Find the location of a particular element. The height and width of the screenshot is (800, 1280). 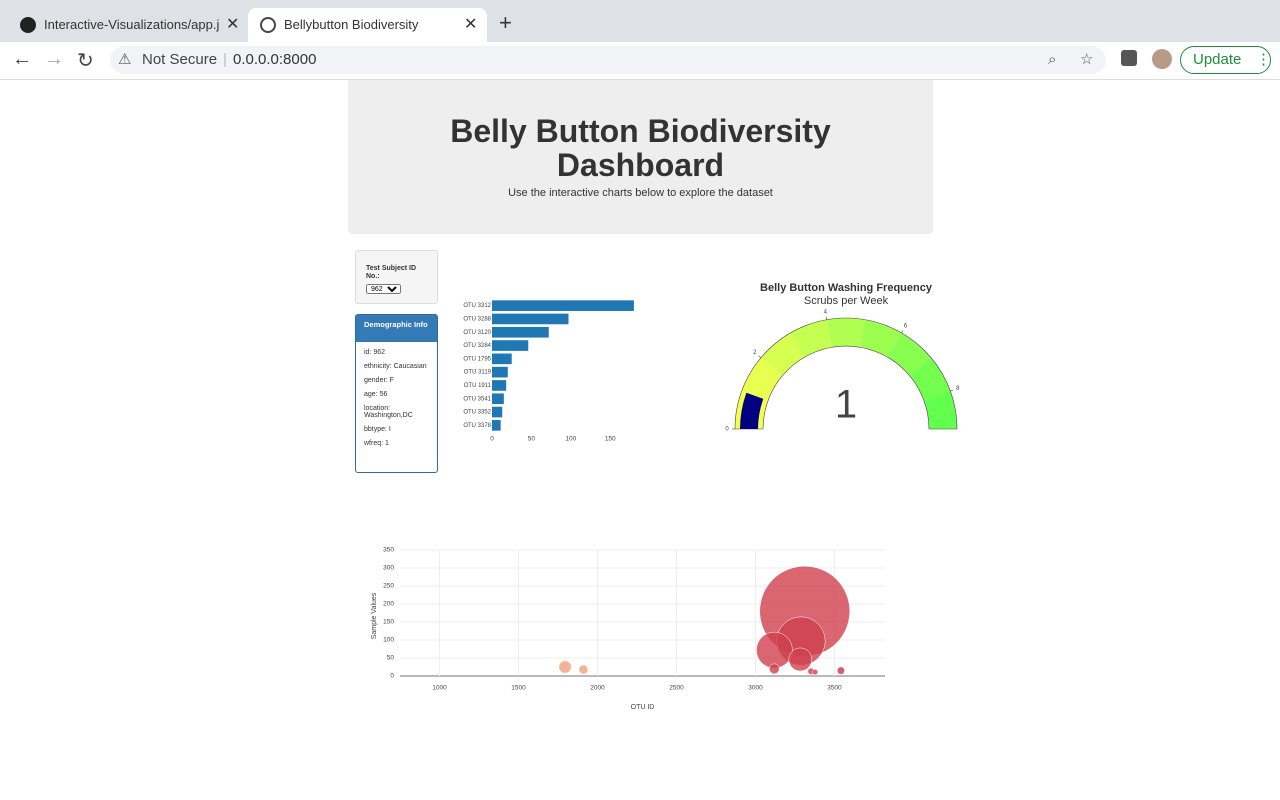

y-tick-label: OTU 3352 is located at coordinates (477, 413).